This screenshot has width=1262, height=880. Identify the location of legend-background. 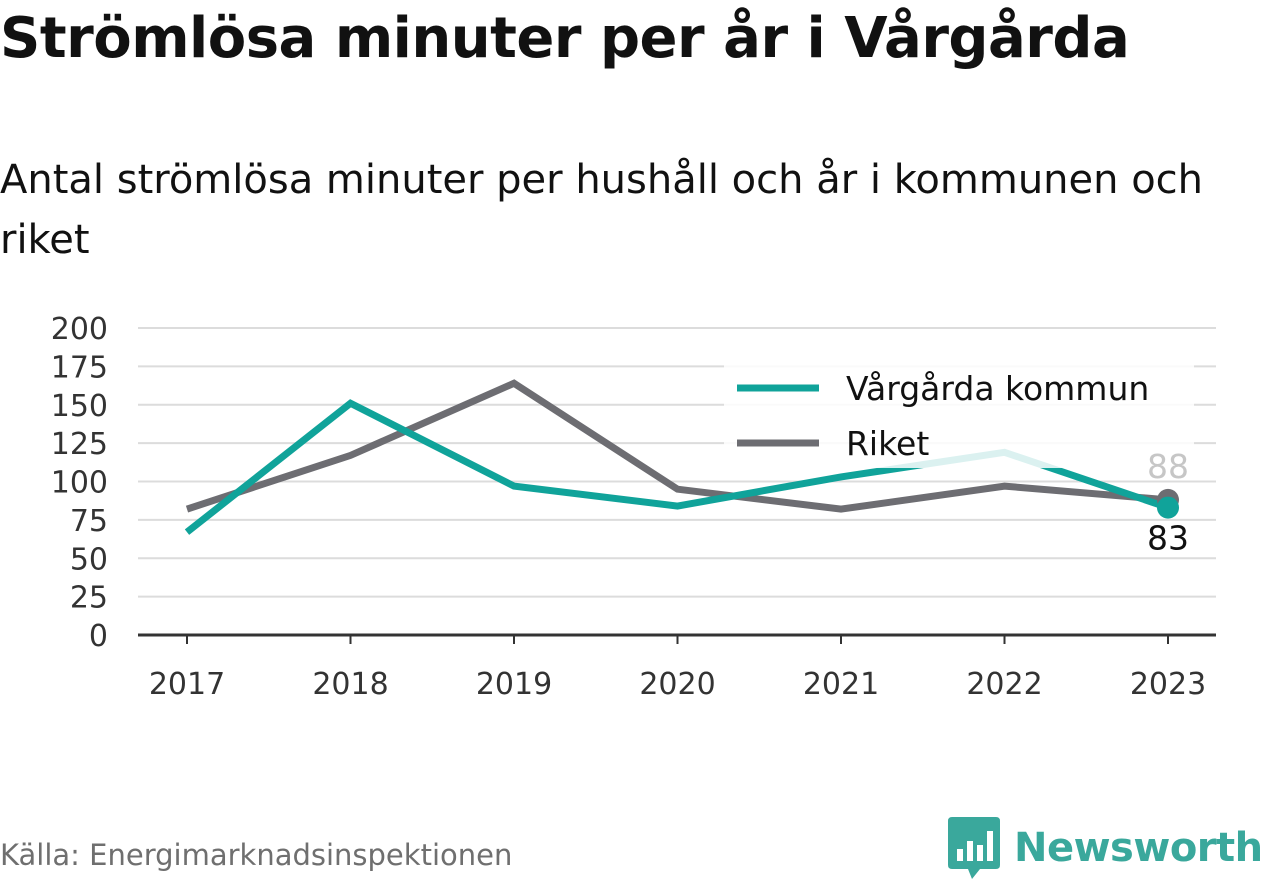
(959, 414).